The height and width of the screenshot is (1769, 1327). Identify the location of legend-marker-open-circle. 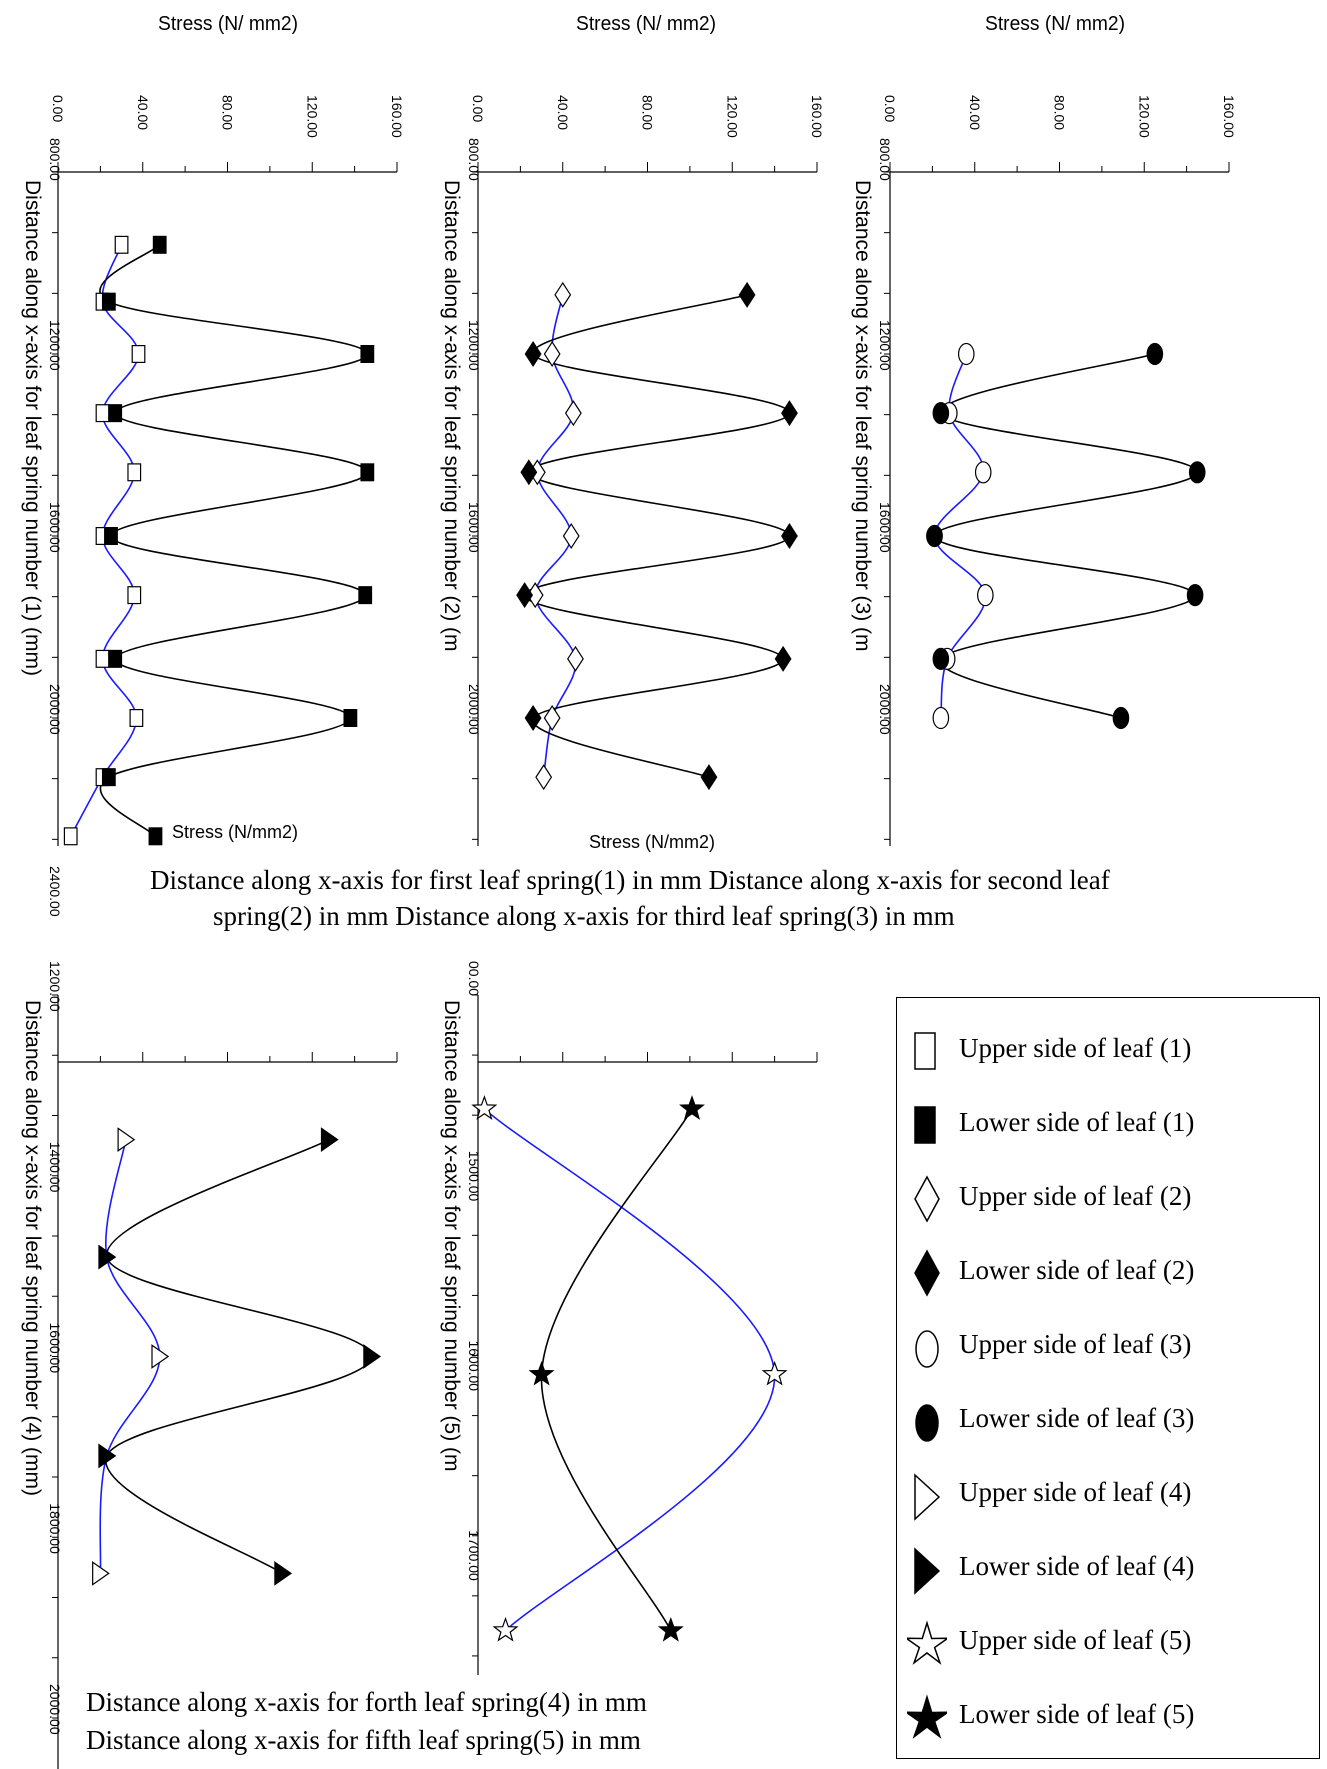
(927, 1349).